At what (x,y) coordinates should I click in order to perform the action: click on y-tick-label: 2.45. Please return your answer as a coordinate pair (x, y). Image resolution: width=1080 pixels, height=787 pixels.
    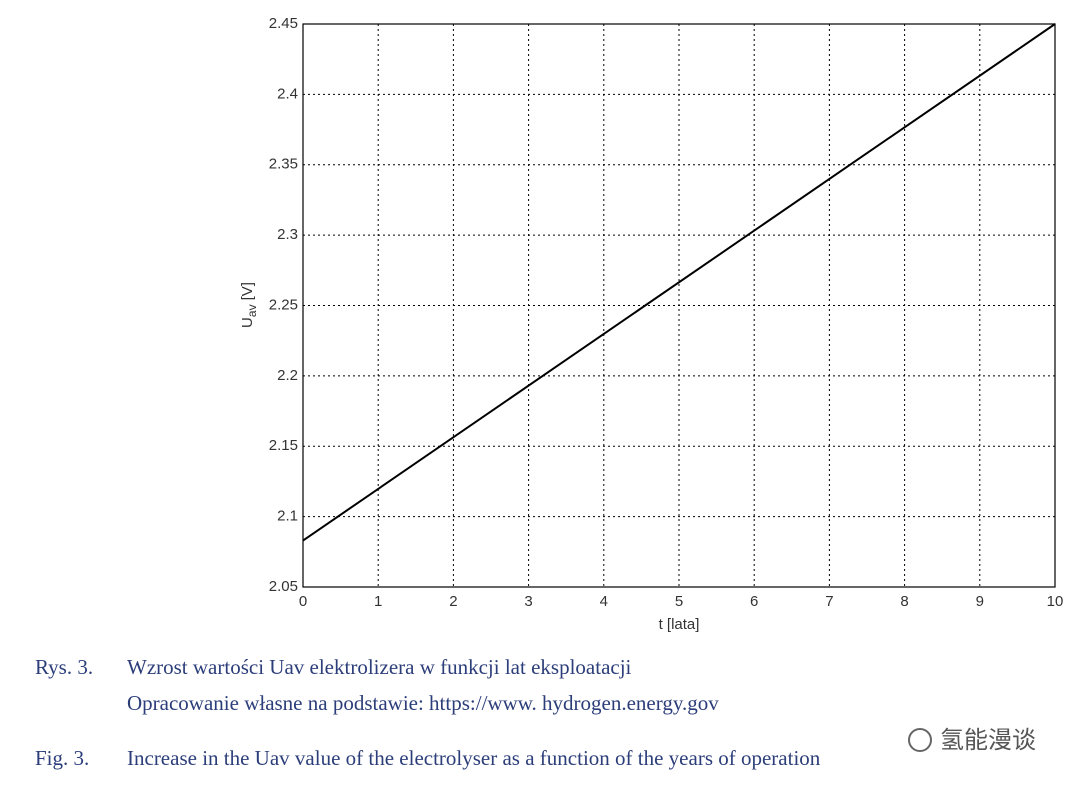
    Looking at the image, I should click on (283, 23).